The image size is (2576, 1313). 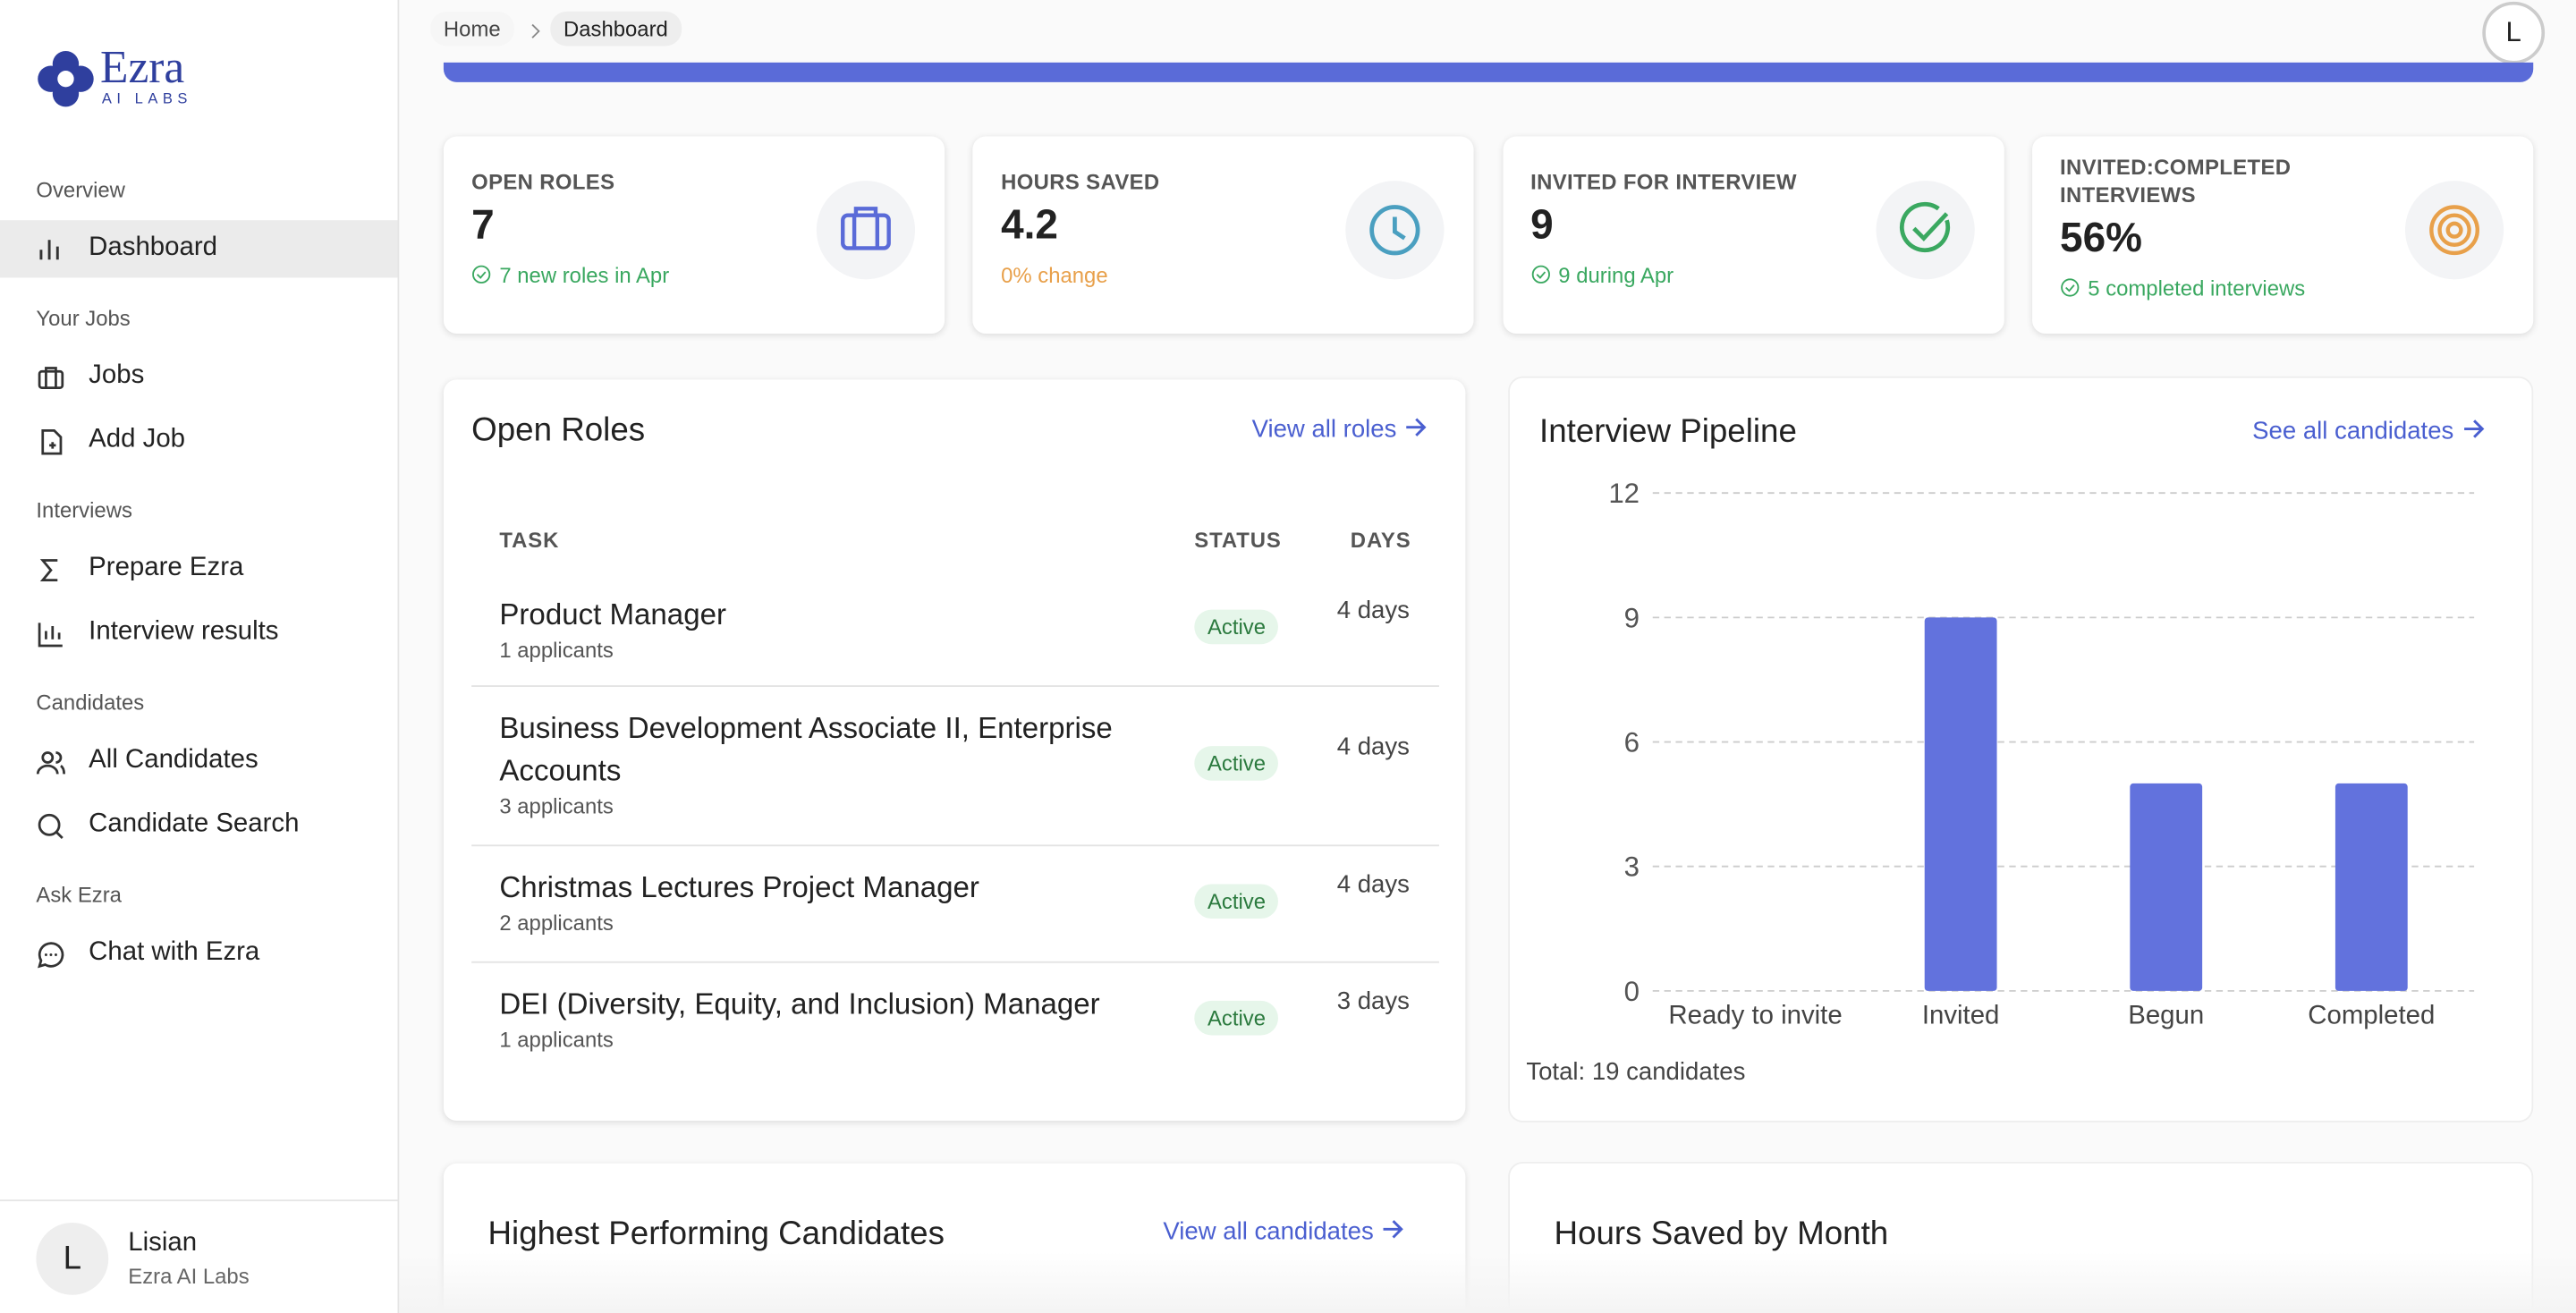 I want to click on nav-item: Dashboard, so click(x=199, y=249).